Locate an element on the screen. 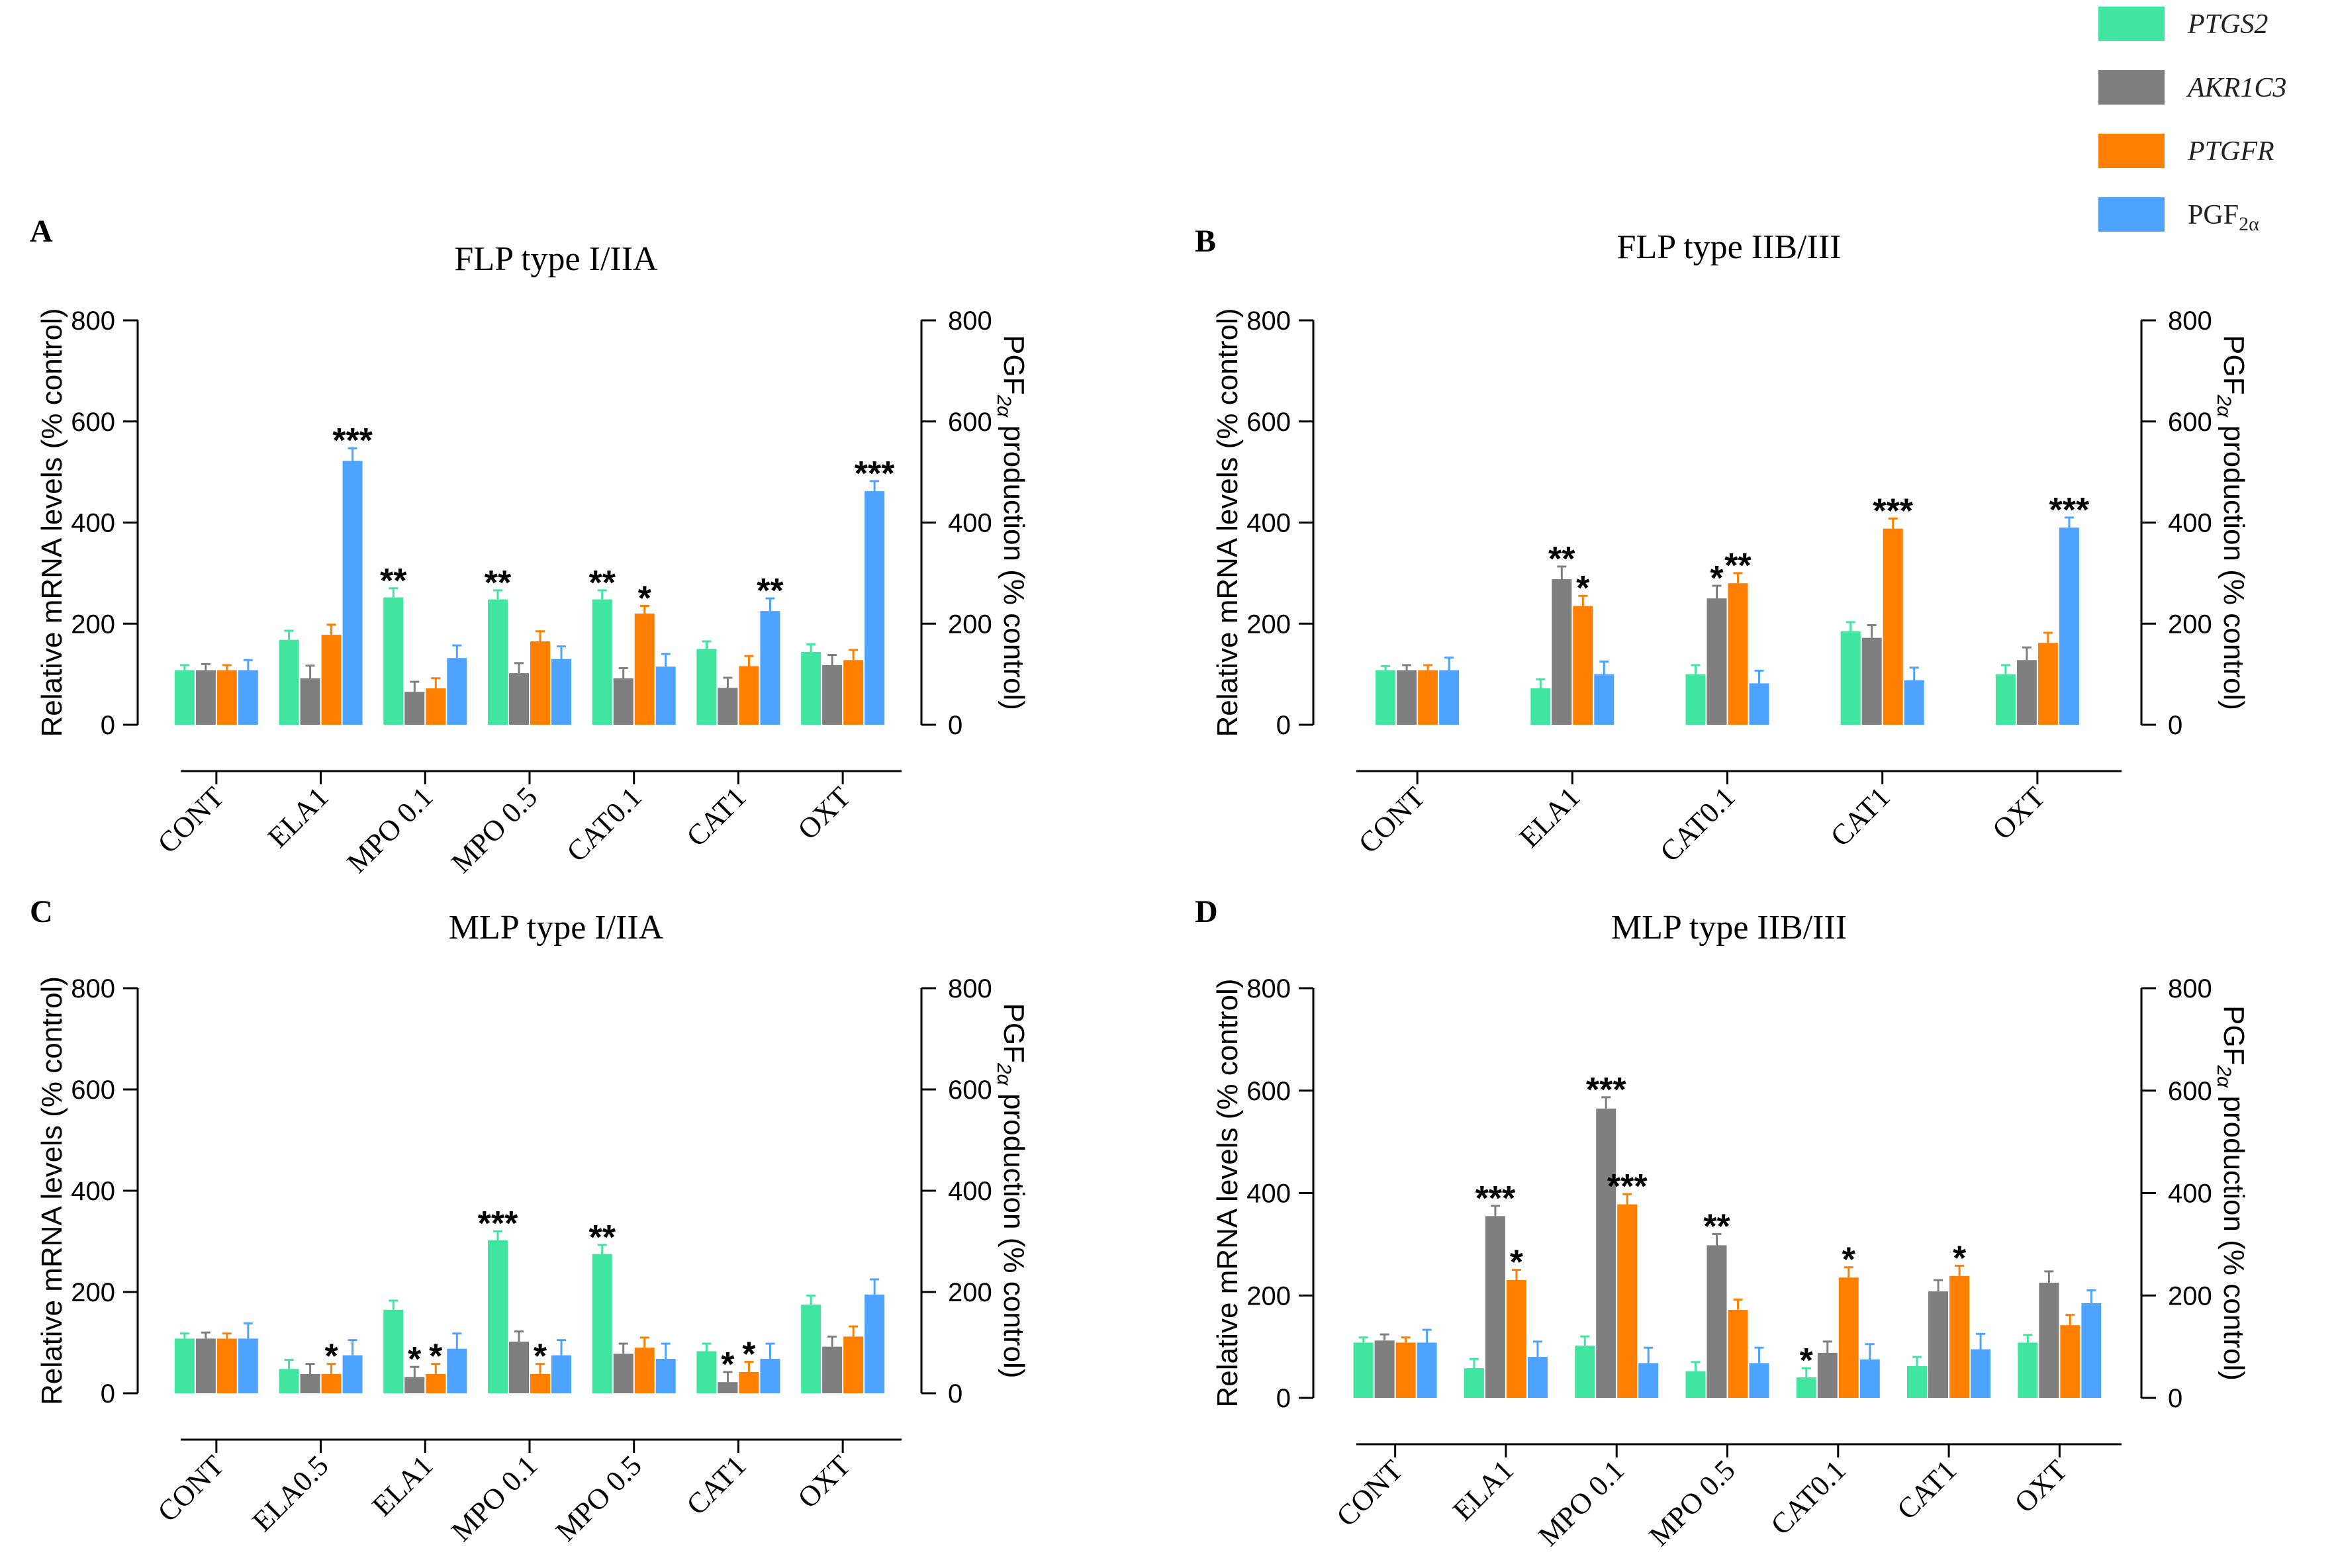 The image size is (2338, 1568). panel-title: FLP type I/IIA is located at coordinates (556, 259).